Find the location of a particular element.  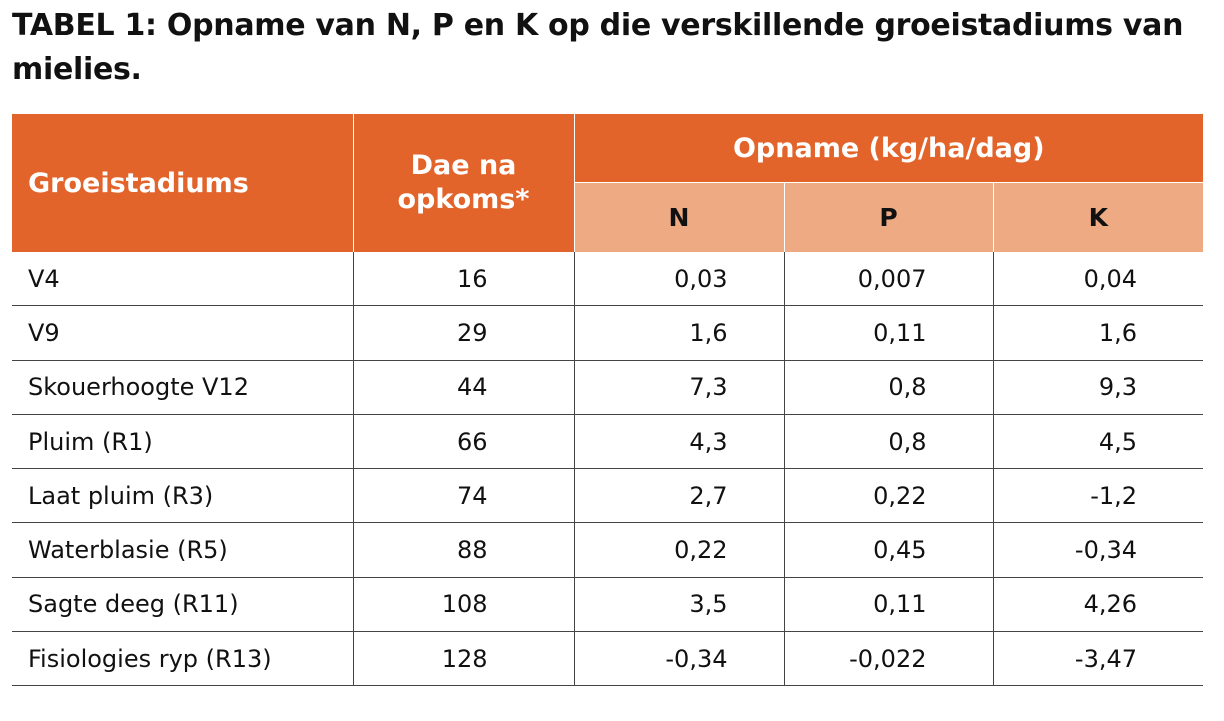

cell-p: 0,45 is located at coordinates (889, 550).